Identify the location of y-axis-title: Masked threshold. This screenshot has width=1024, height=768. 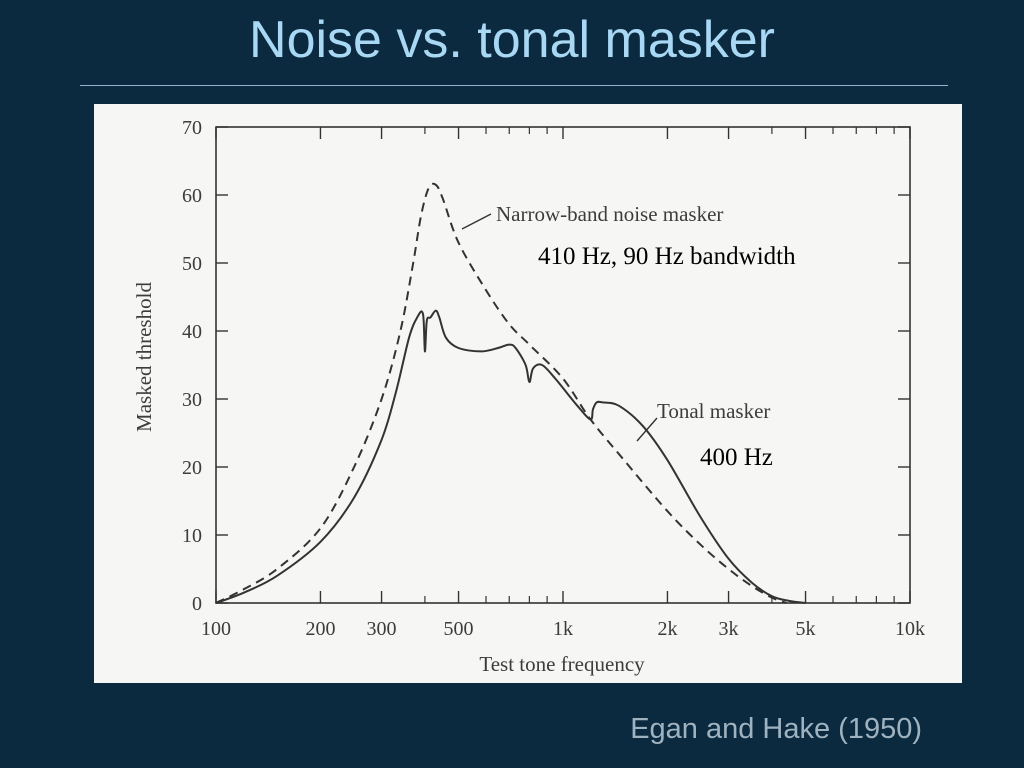
(144, 357).